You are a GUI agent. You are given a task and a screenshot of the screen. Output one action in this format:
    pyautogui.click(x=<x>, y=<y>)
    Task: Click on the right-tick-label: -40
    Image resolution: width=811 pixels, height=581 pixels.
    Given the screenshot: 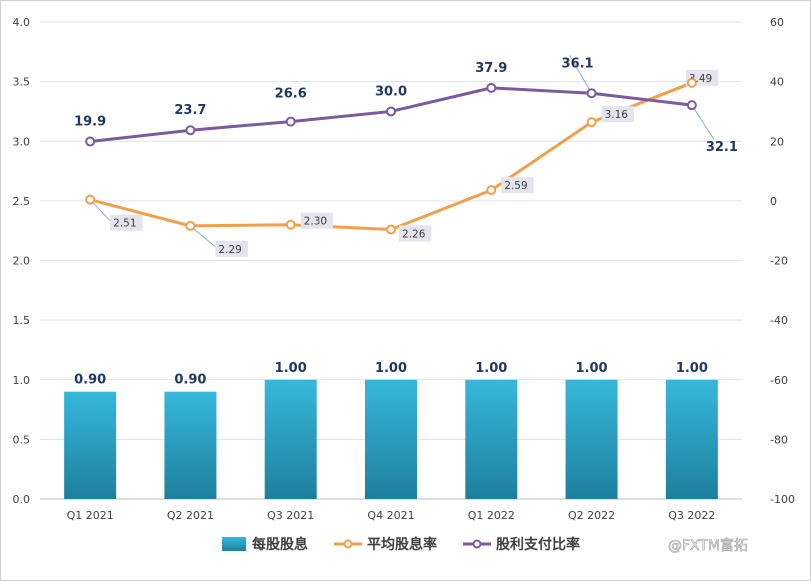 What is the action you would take?
    pyautogui.click(x=779, y=320)
    